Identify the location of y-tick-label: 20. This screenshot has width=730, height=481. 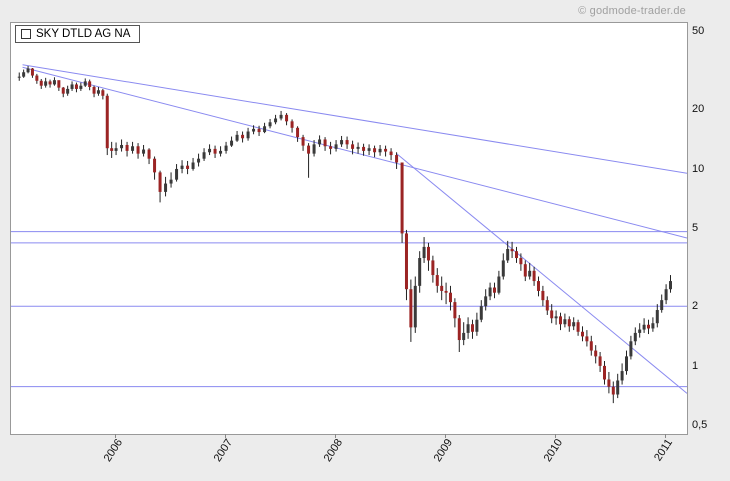
(698, 109).